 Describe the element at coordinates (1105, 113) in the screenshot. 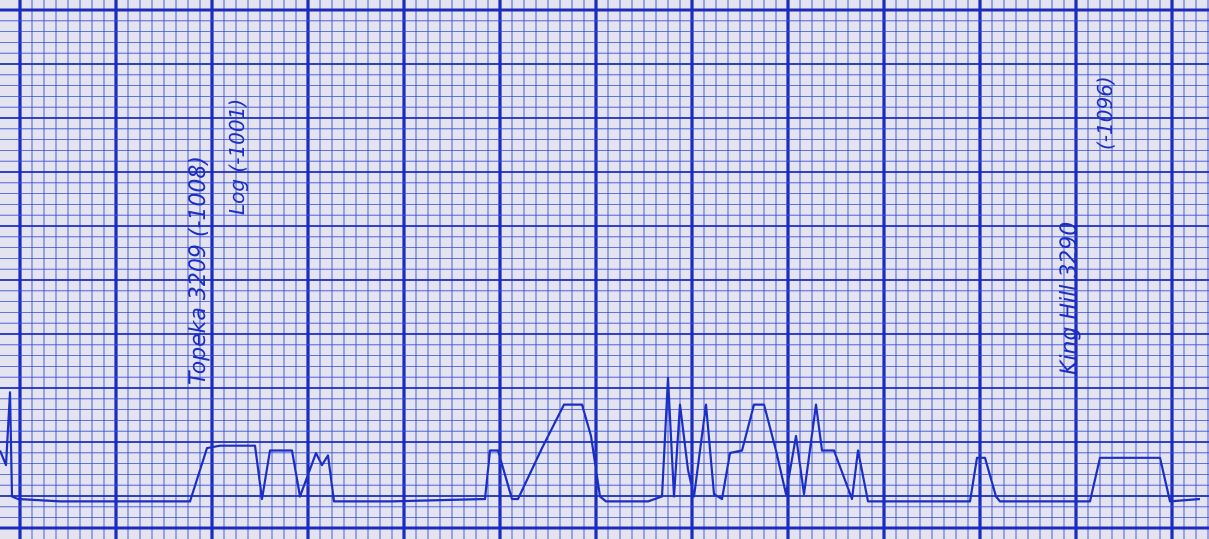

I see `annotation-king-hill-depth: (-1096)` at that location.